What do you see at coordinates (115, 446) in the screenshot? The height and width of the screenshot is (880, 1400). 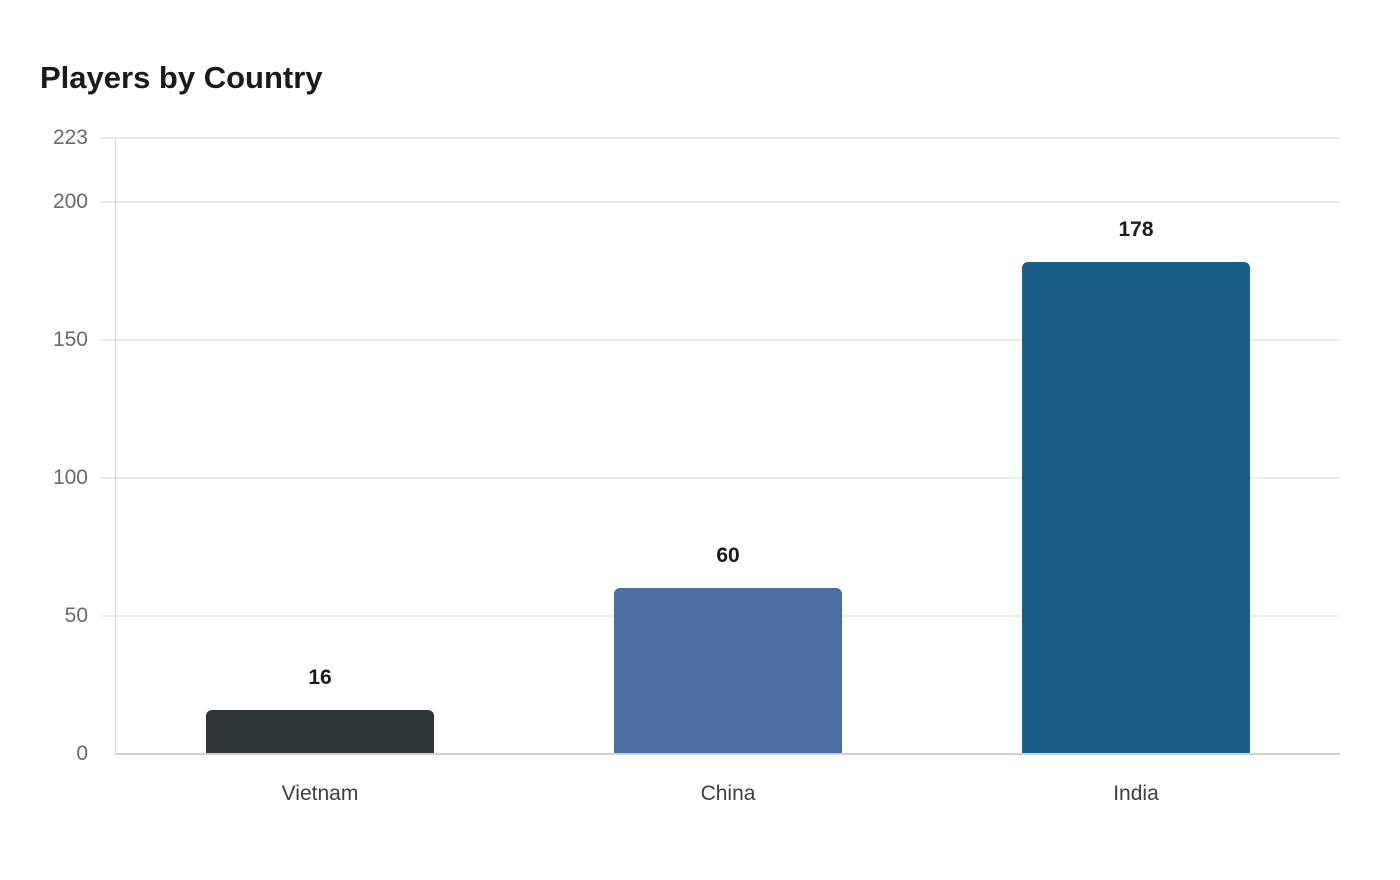 I see `y-axis-line` at bounding box center [115, 446].